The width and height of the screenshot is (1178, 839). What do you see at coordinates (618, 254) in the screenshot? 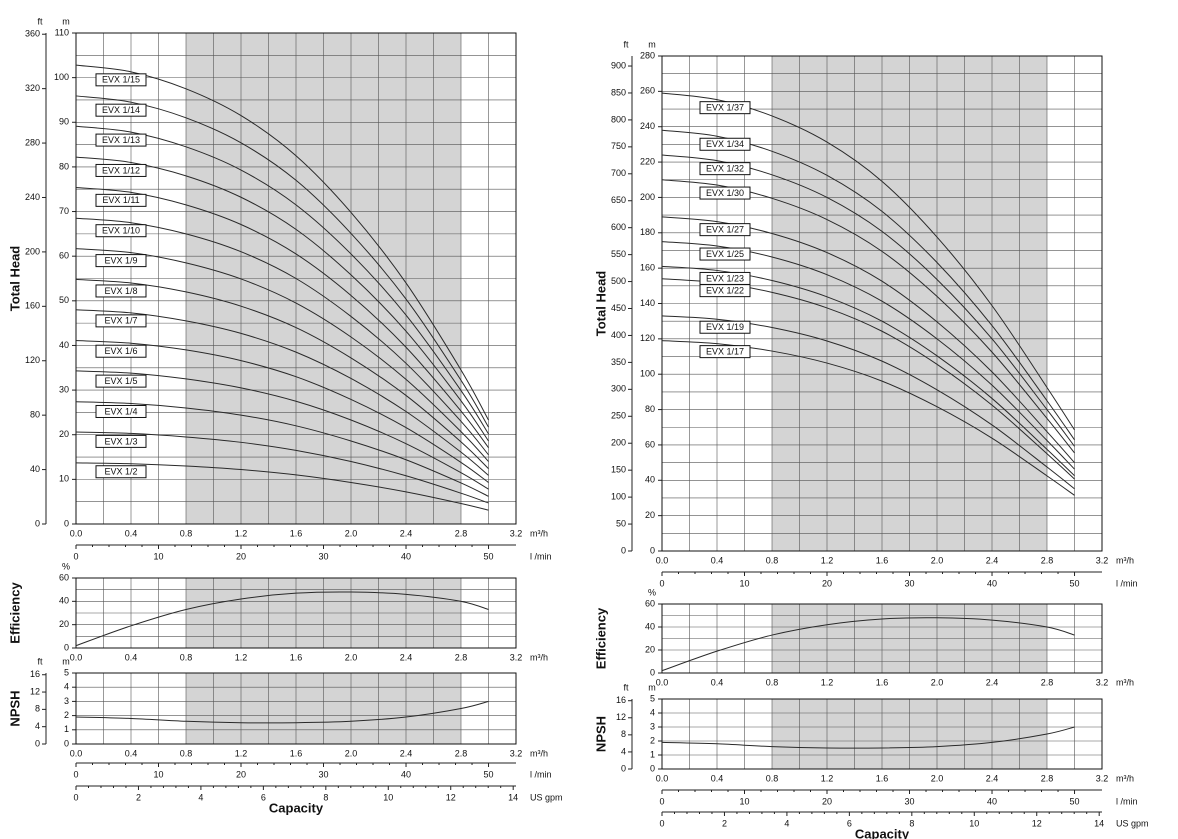
I see `y2-tick-label: 550` at bounding box center [618, 254].